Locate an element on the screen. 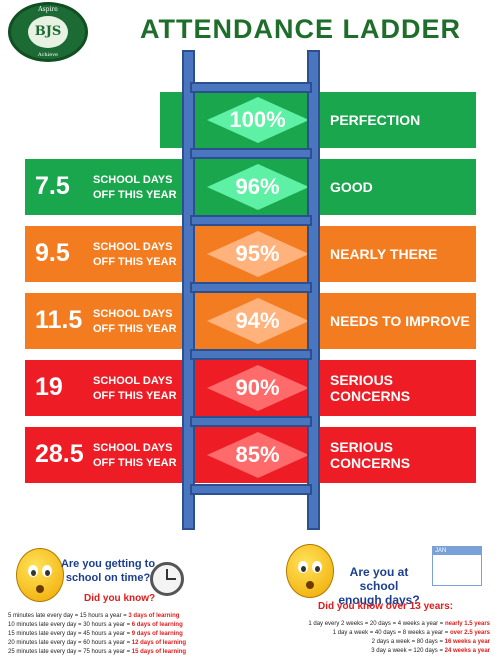 This screenshot has height=667, width=500. logo-motto-top: Aspire is located at coordinates (48, 9).